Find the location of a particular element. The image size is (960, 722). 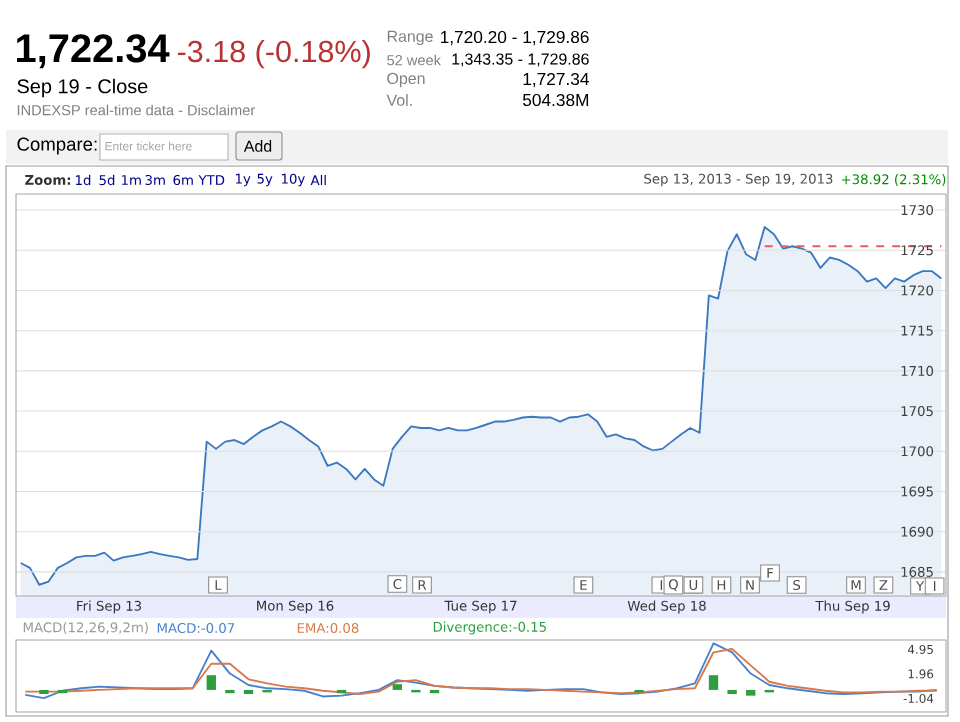

text: 1,720.20 - 1,729.86 is located at coordinates (515, 38).